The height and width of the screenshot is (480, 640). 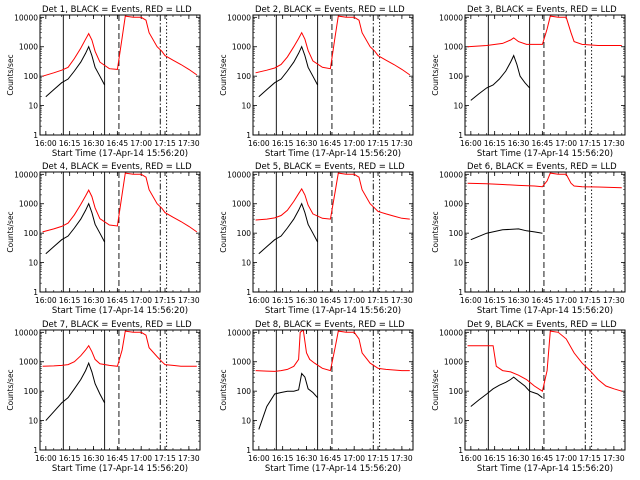 What do you see at coordinates (330, 167) in the screenshot?
I see `panel-title: Det 5, BLACK = Events, RED = LLD` at bounding box center [330, 167].